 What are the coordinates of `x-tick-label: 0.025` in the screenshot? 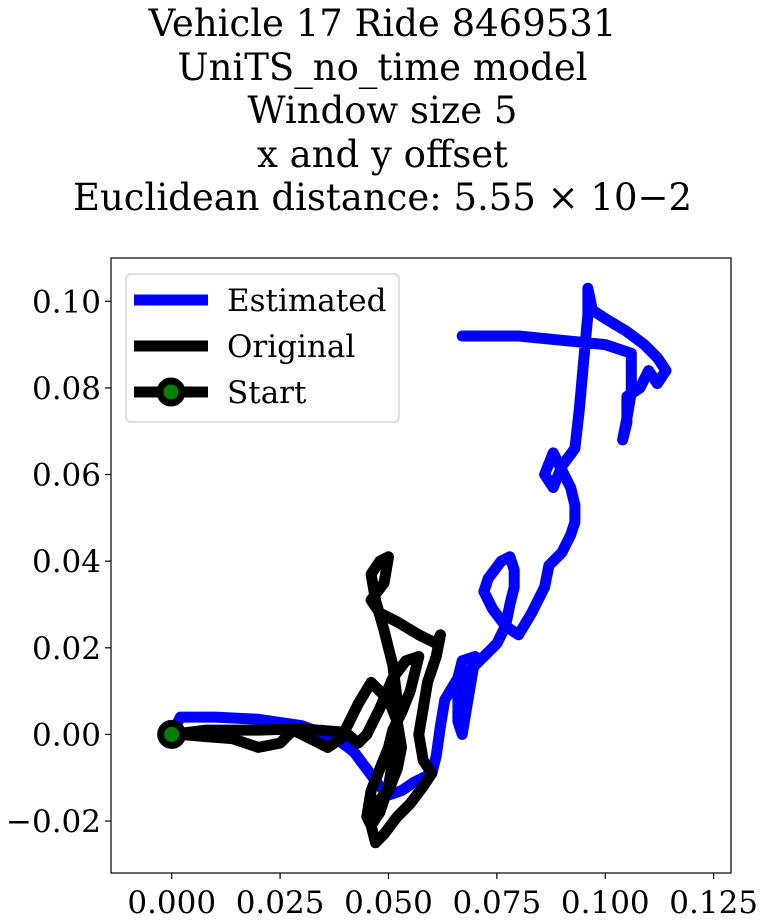 It's located at (280, 903).